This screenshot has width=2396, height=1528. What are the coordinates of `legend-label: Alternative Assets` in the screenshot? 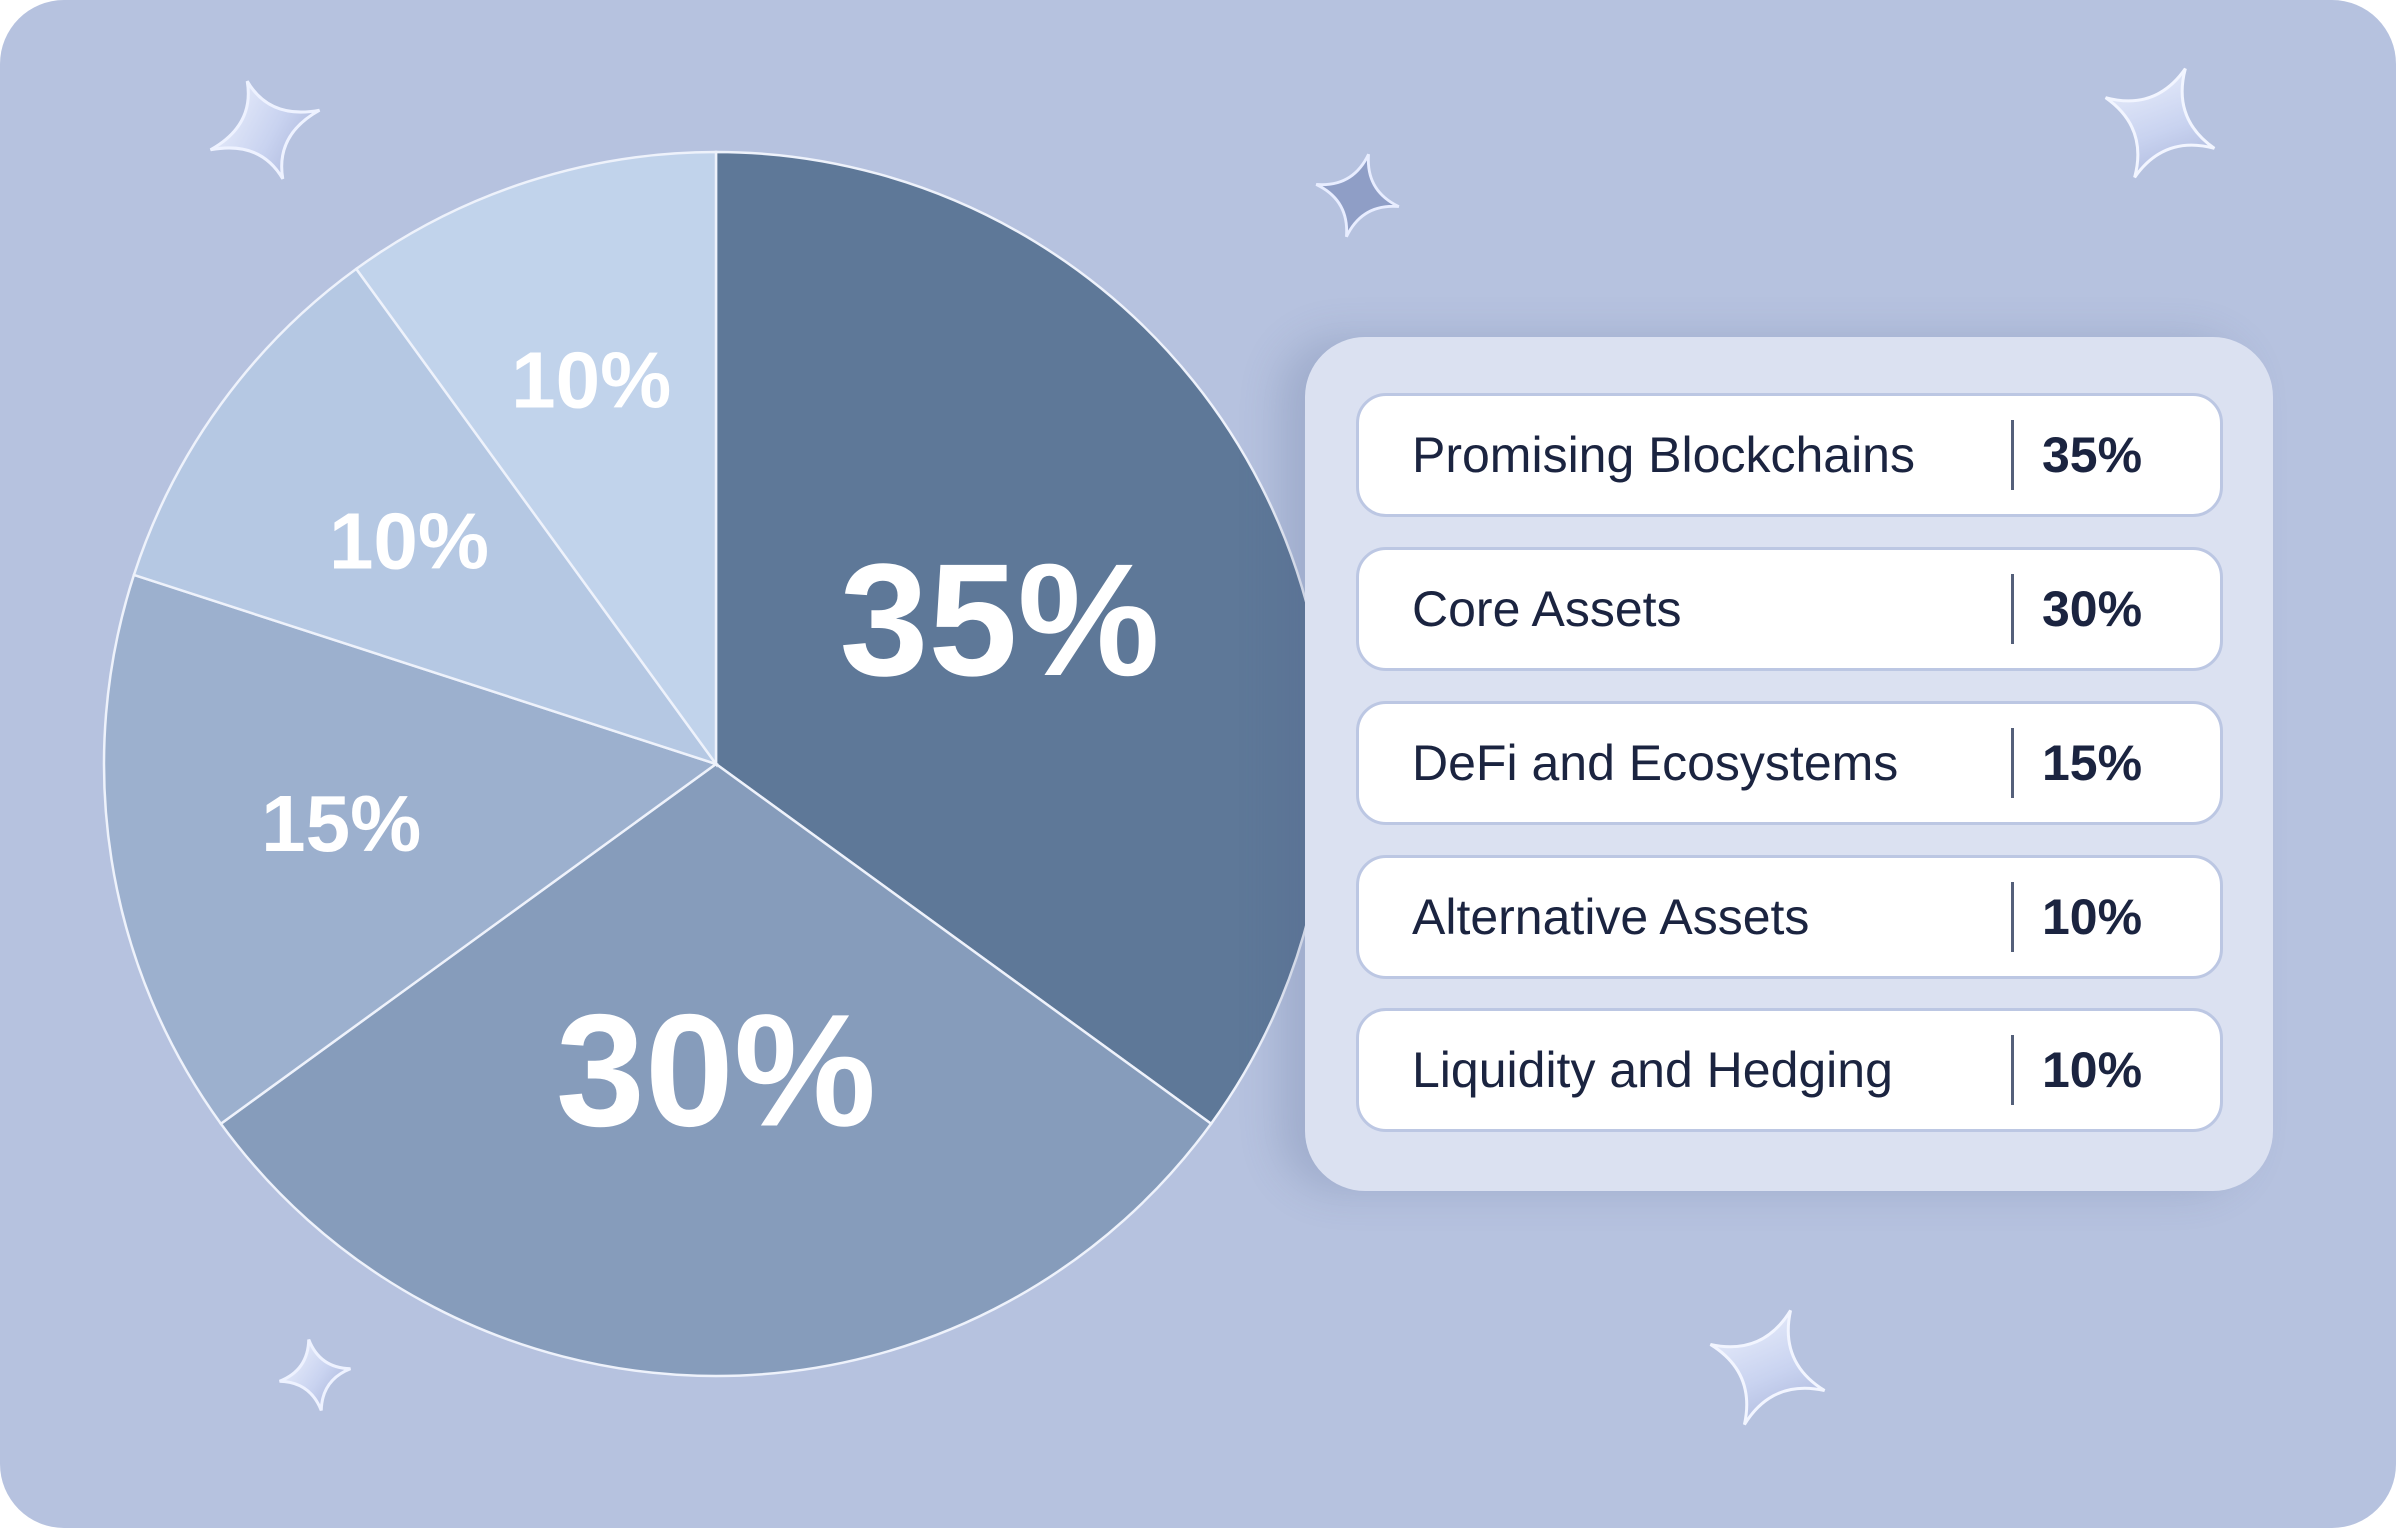 It's located at (1611, 917).